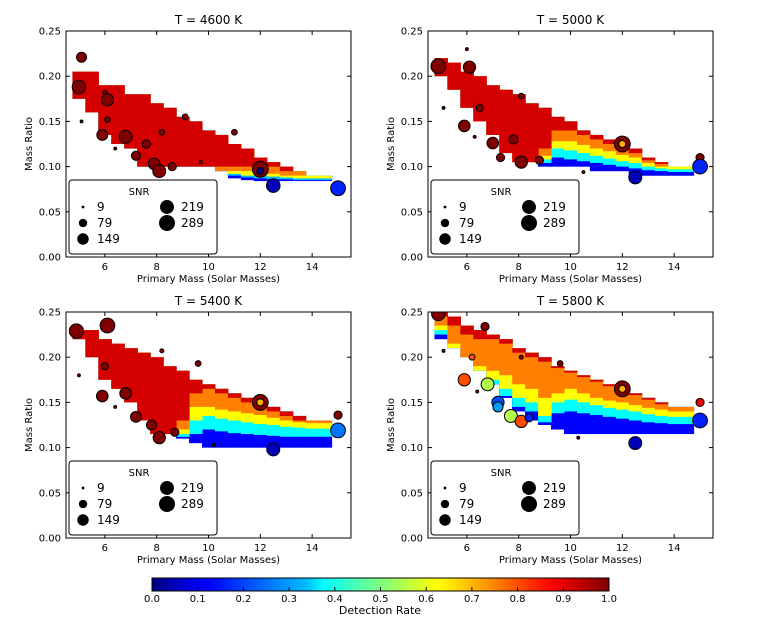 The image size is (761, 628). I want to click on legend-label: 289, so click(554, 223).